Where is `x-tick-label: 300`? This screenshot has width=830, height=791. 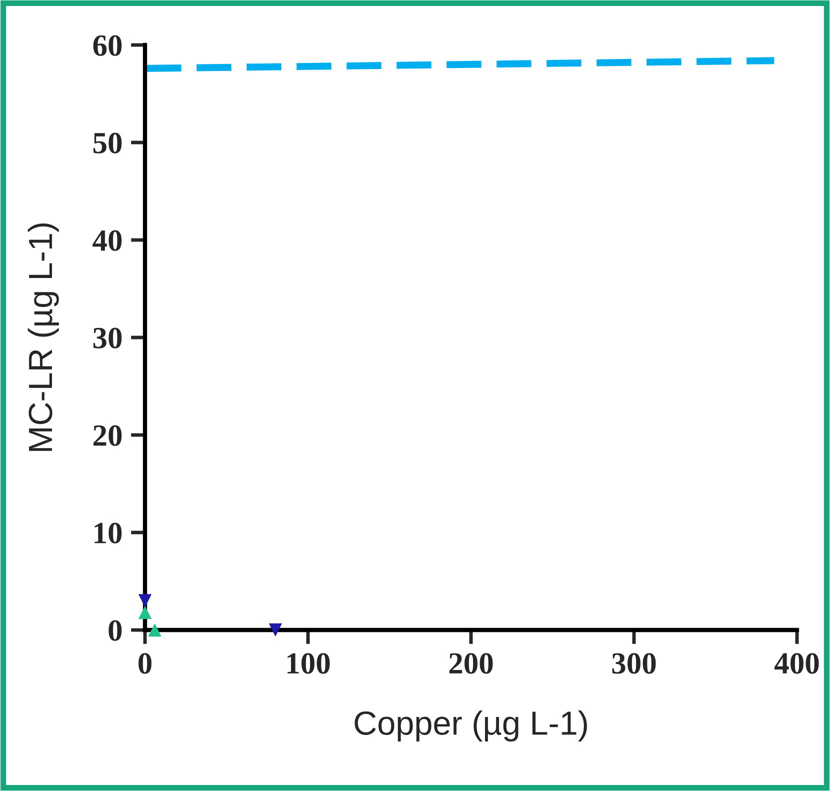 x-tick-label: 300 is located at coordinates (634, 663).